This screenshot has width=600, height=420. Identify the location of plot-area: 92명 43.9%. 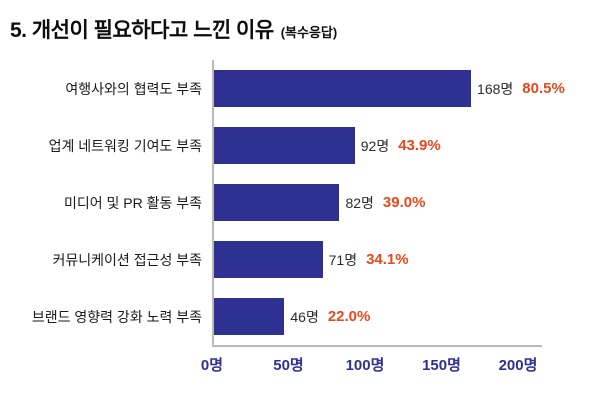
(366, 145).